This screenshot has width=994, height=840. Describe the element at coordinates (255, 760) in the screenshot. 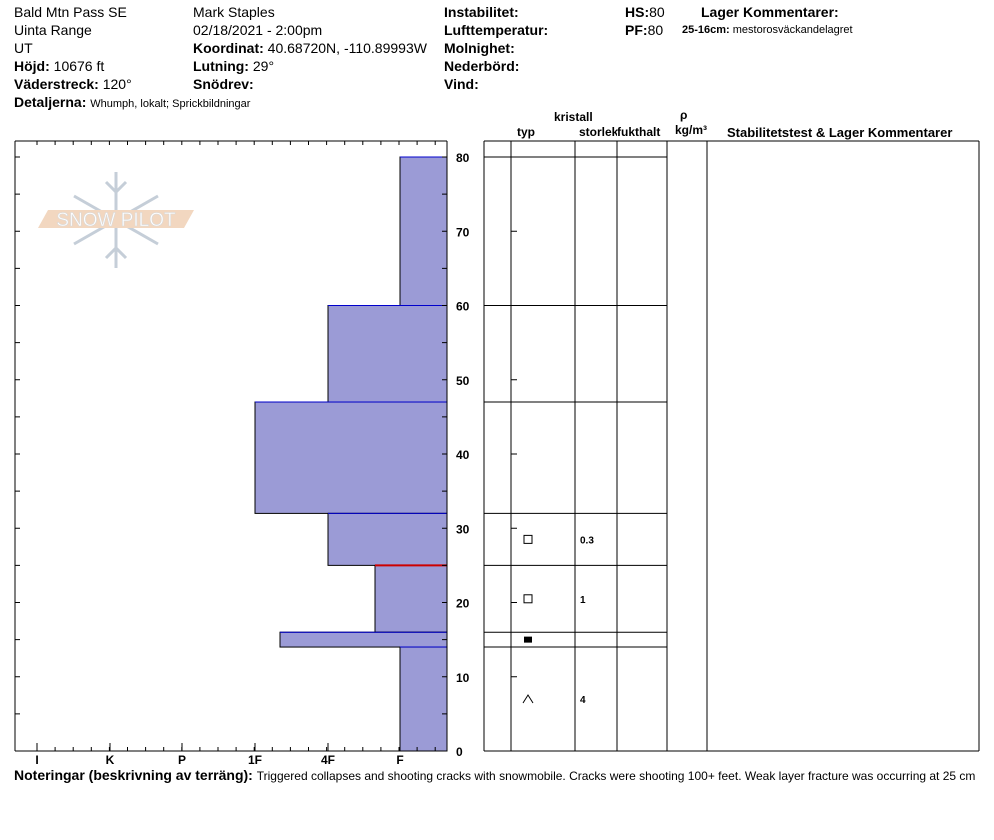

I see `x-tick-label: 1F` at that location.